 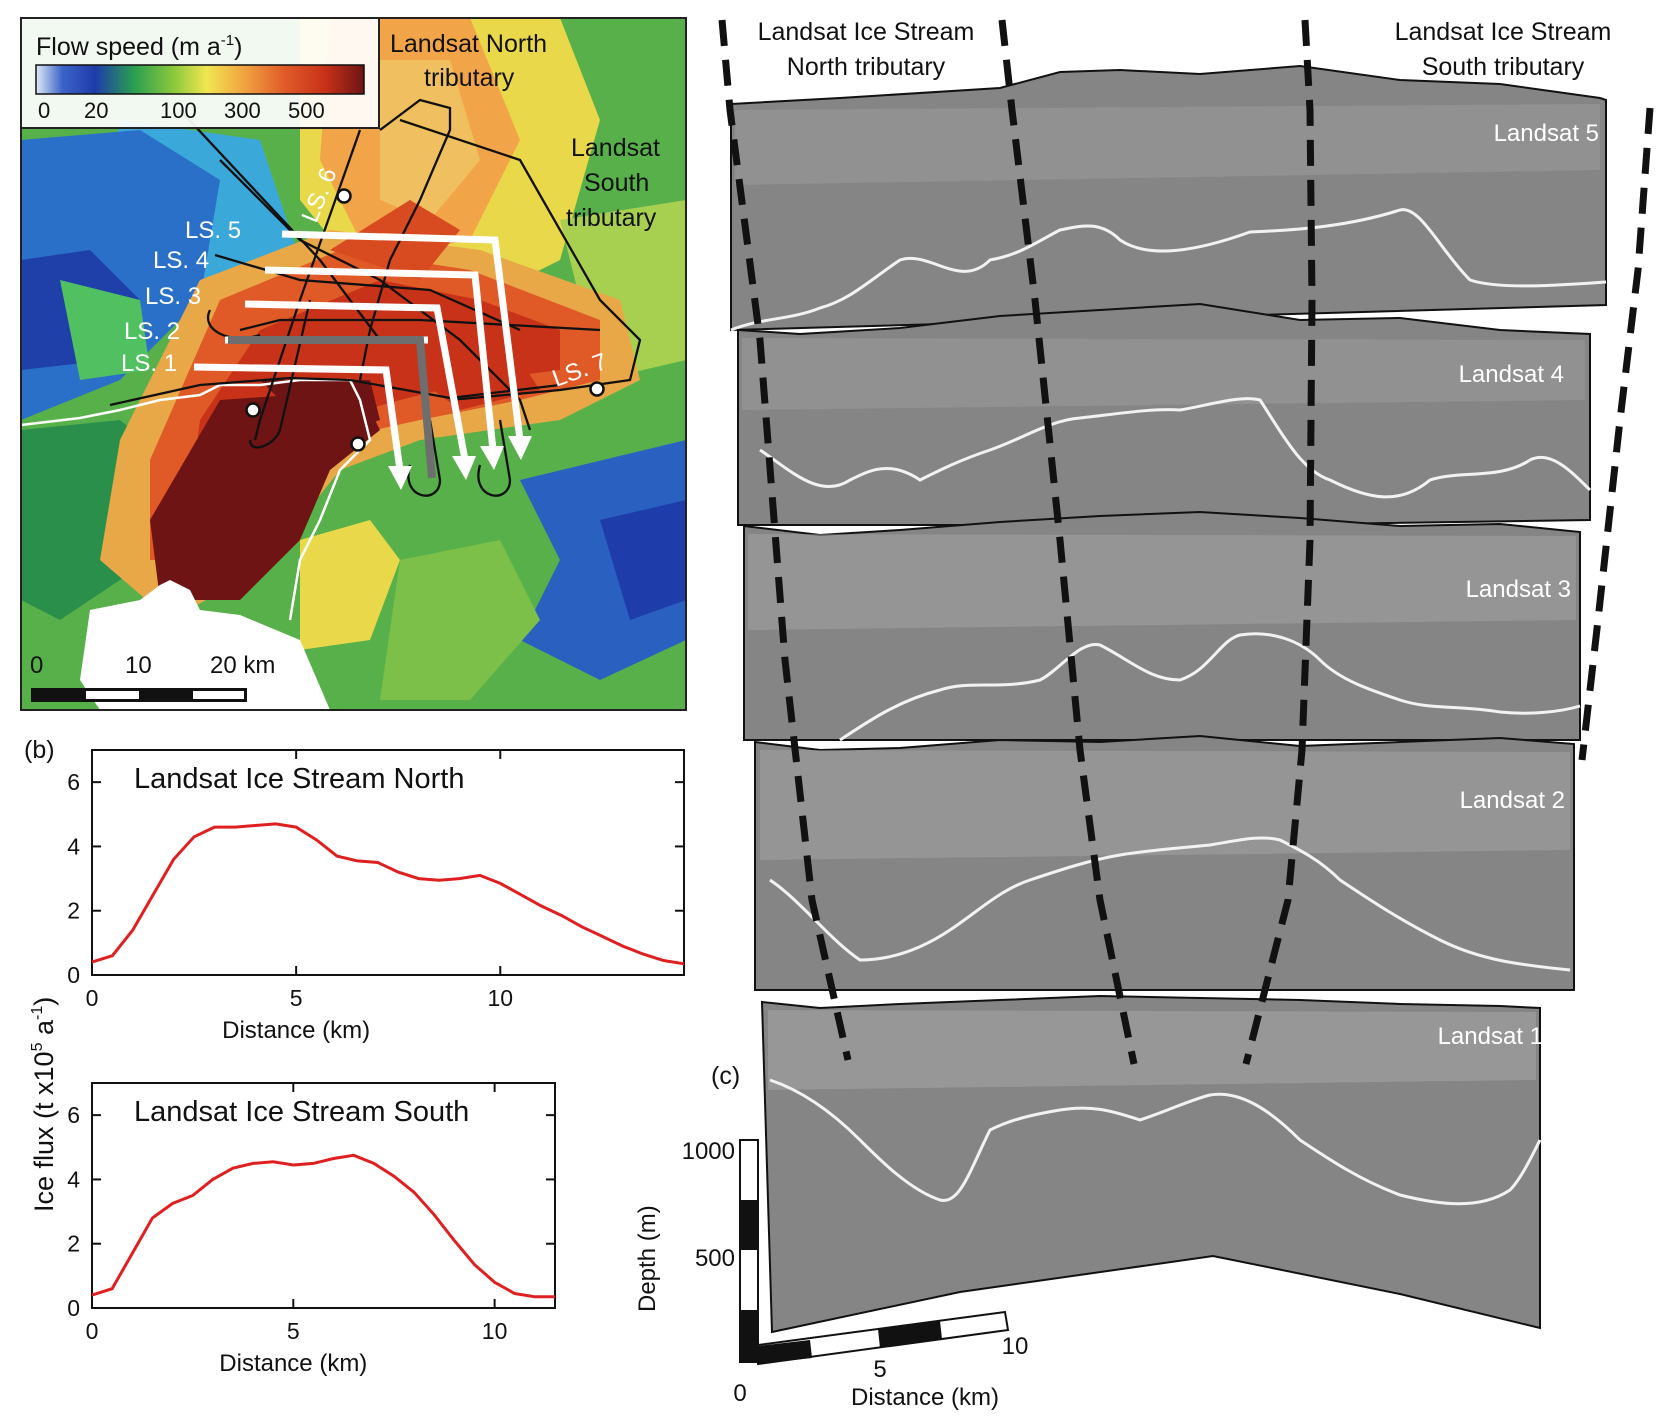 What do you see at coordinates (615, 148) in the screenshot?
I see `south-trib-label: Landsat` at bounding box center [615, 148].